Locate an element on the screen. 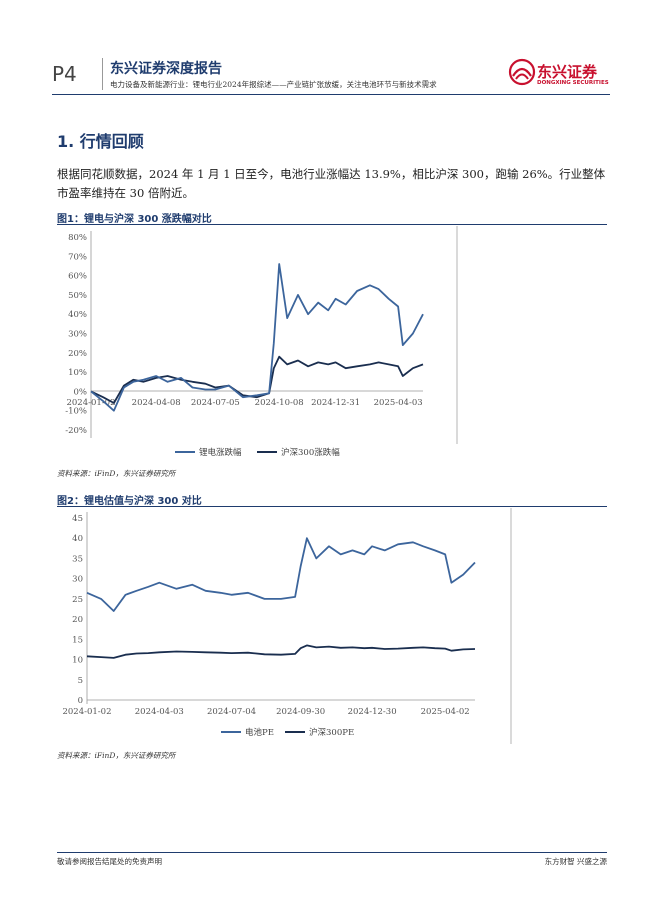 This screenshot has height=898, width=662. y-tick-label: -20% is located at coordinates (76, 431).